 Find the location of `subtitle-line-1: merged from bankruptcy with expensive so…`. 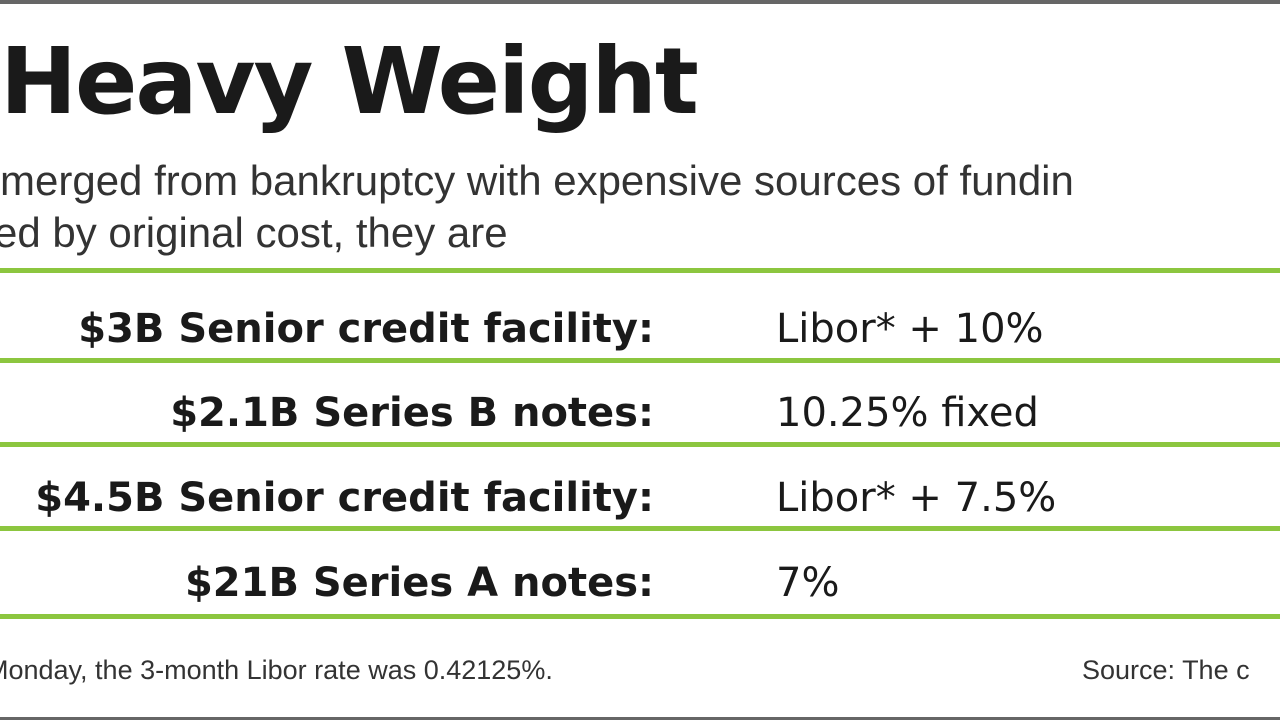

subtitle-line-1: merged from bankruptcy with expensive so… is located at coordinates (537, 180).